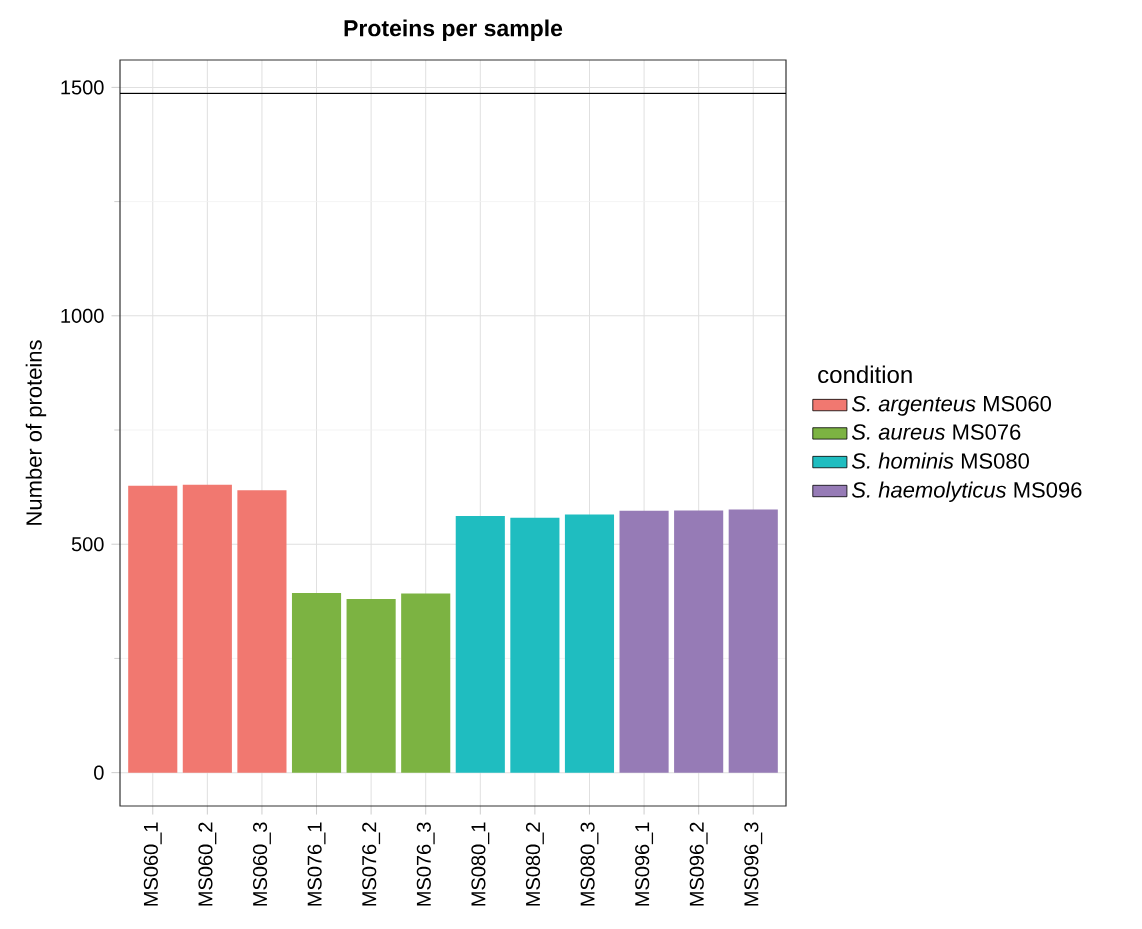 The width and height of the screenshot is (1142, 929). Describe the element at coordinates (753, 864) in the screenshot. I see `x-tick-label: MS096_3` at that location.